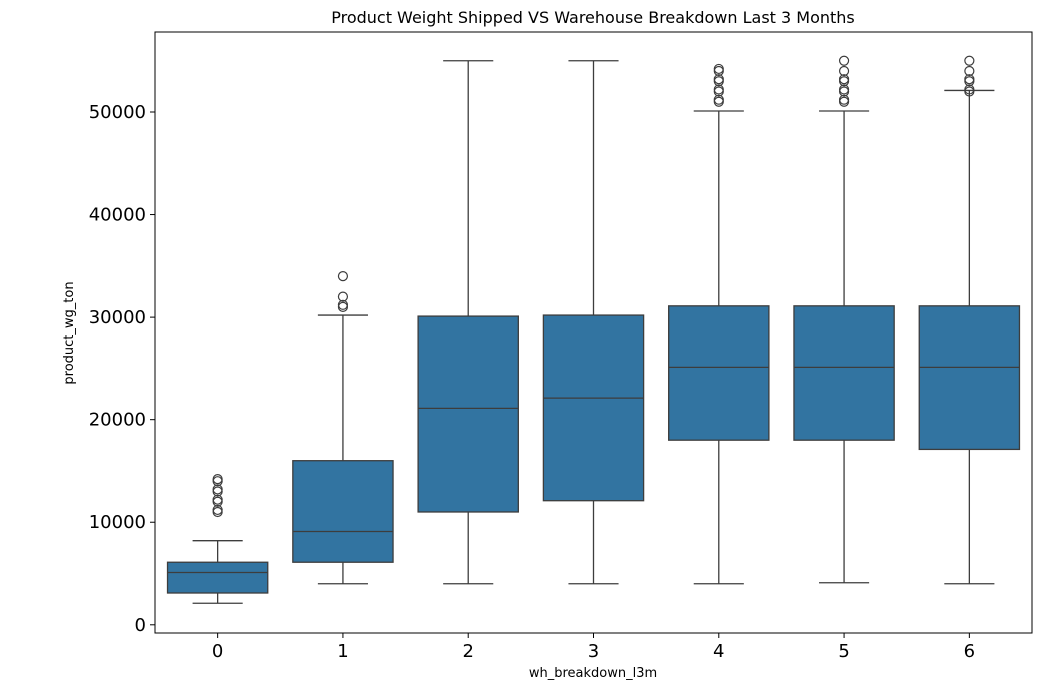 The width and height of the screenshot is (1060, 695). I want to click on x-tick-label: 5, so click(843, 651).